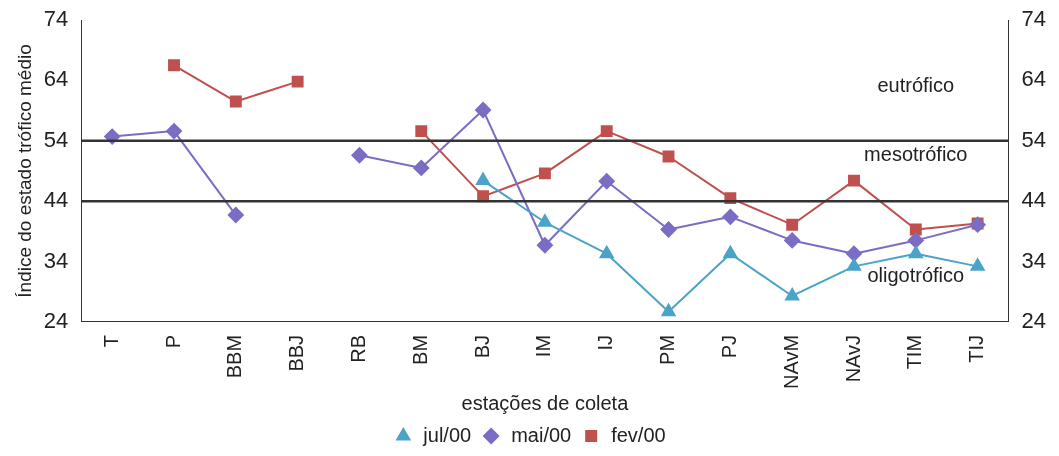 The image size is (1059, 456). Describe the element at coordinates (447, 434) in the screenshot. I see `legend-label: jul/00` at that location.